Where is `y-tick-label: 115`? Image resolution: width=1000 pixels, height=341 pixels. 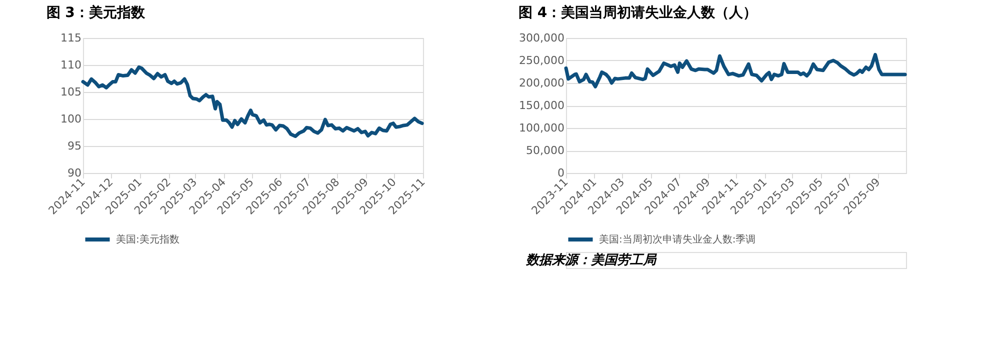
y-tick-label: 115 is located at coordinates (71, 38).